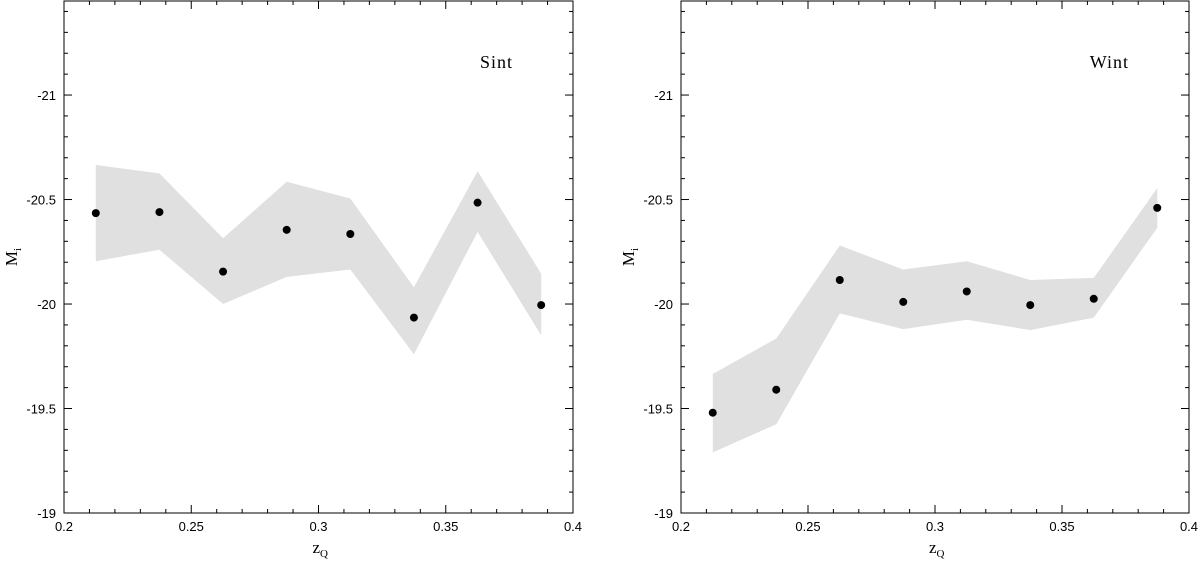  What do you see at coordinates (496, 62) in the screenshot?
I see `panel-label: Sint` at bounding box center [496, 62].